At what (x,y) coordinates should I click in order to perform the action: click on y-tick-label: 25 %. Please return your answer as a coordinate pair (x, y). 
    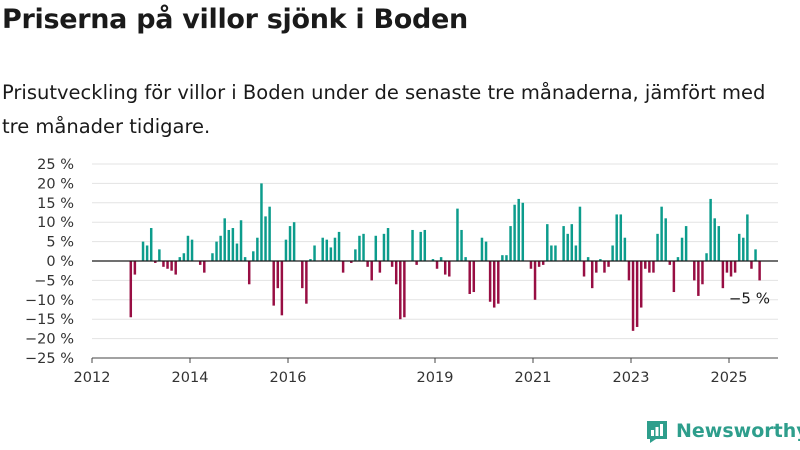
    Looking at the image, I should click on (55, 165).